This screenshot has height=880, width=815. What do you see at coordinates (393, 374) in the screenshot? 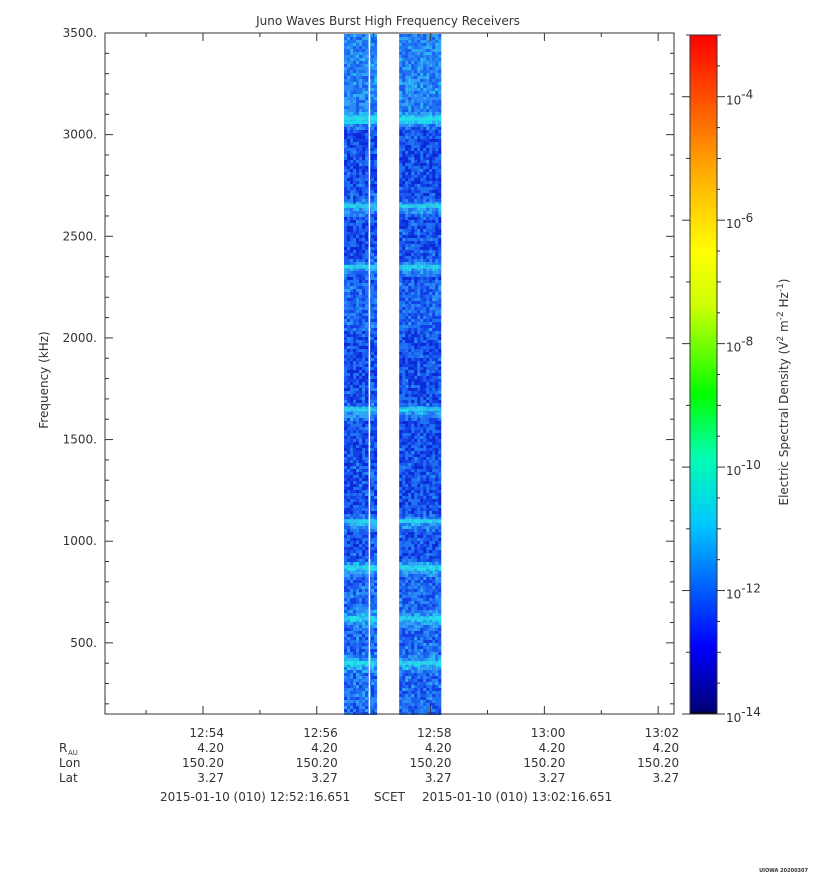
I see `spectrogram-data` at bounding box center [393, 374].